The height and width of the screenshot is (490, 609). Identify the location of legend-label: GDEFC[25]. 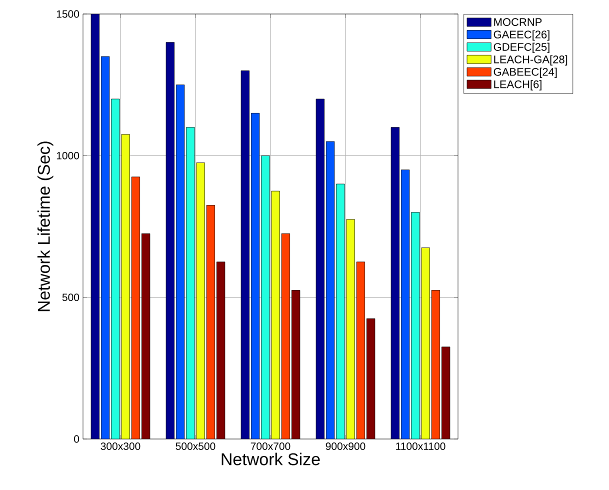
(522, 48).